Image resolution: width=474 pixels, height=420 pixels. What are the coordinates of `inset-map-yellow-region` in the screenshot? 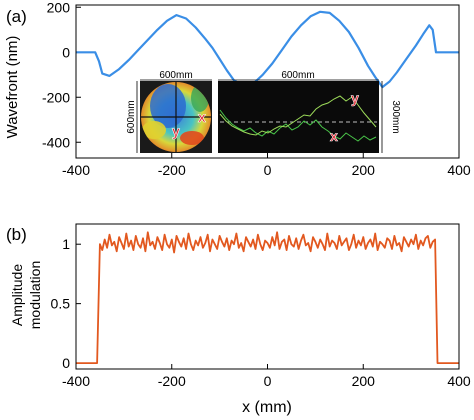 It's located at (154, 130).